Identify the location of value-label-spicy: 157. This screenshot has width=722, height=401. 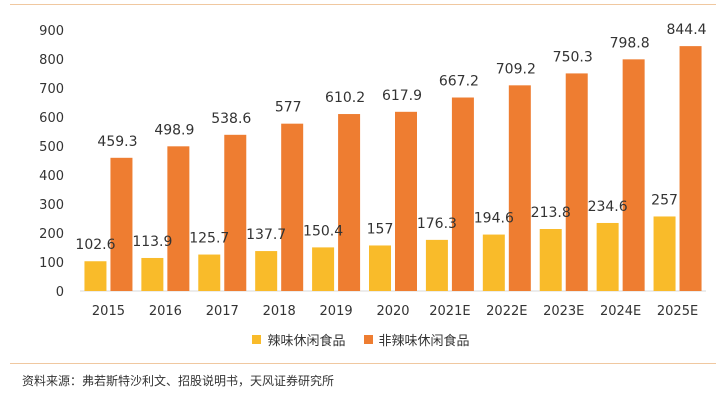
(380, 229).